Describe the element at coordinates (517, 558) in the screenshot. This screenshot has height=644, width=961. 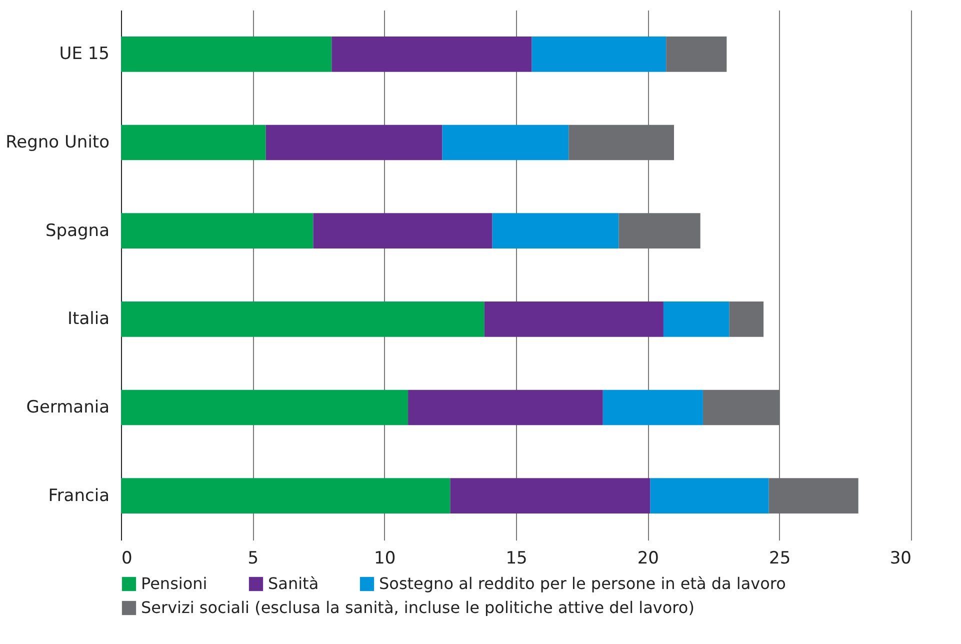
I see `x-tick-label: 15` at that location.